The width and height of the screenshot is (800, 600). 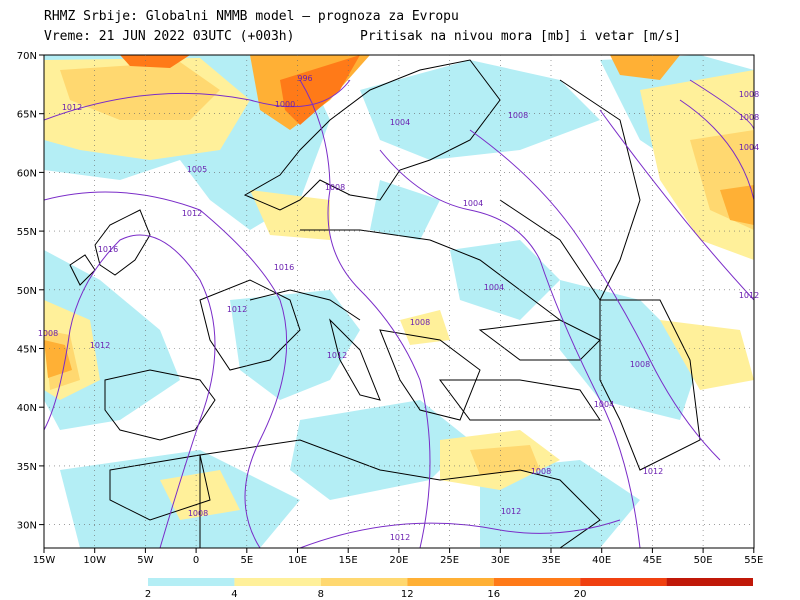 What do you see at coordinates (500, 560) in the screenshot?
I see `lon-label: 30E` at bounding box center [500, 560].